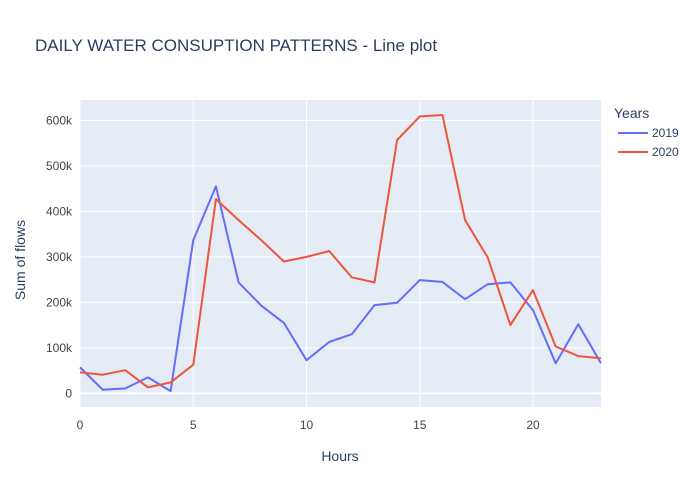 The image size is (700, 500). What do you see at coordinates (665, 133) in the screenshot?
I see `legend-label: 2019` at bounding box center [665, 133].